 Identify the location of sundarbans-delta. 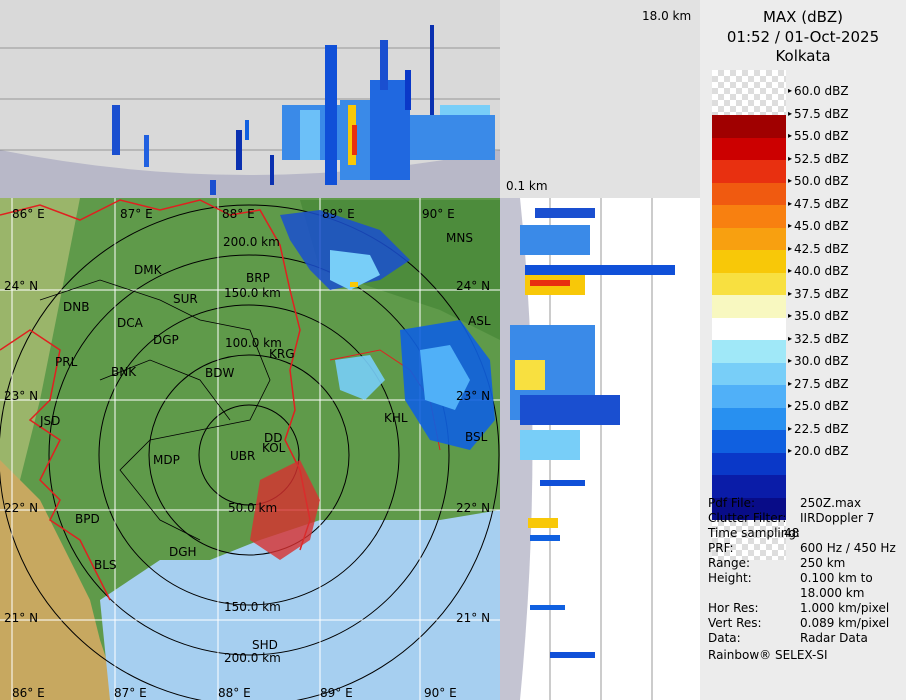
(285, 510).